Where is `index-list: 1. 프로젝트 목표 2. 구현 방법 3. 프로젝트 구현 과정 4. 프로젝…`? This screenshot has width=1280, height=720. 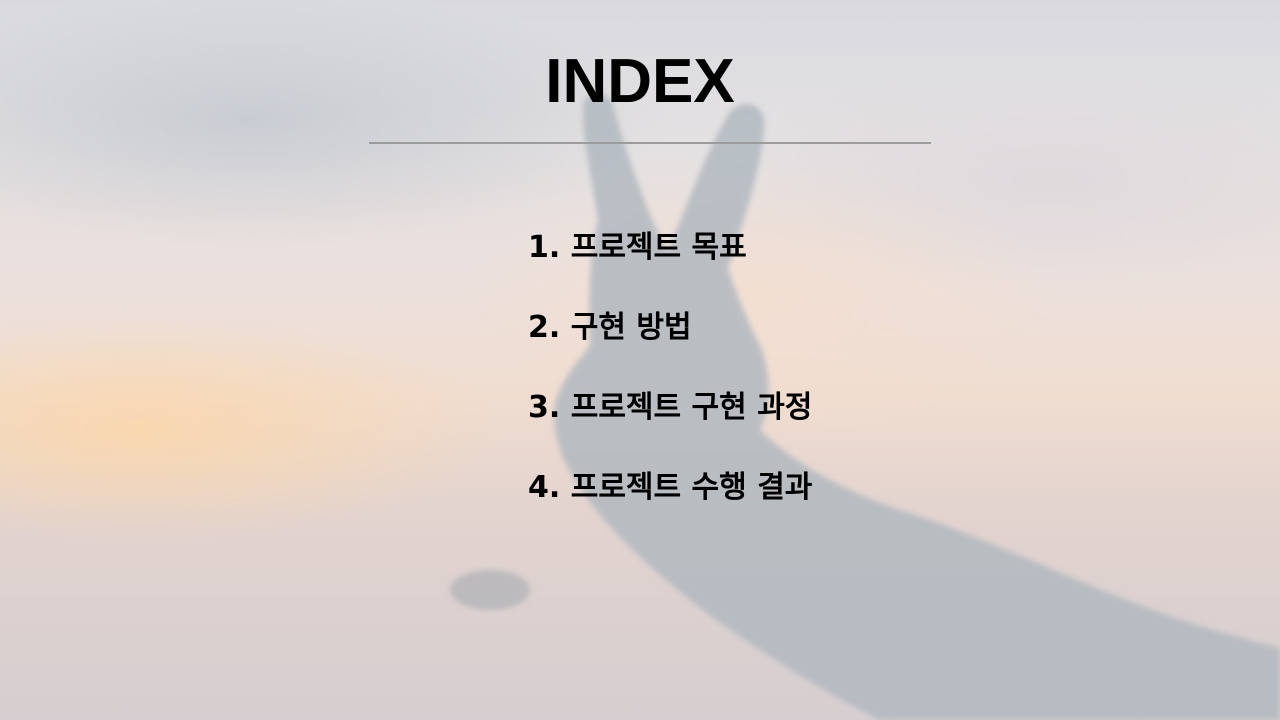
index-list: 1. 프로젝트 목표 2. 구현 방법 3. 프로젝트 구현 과정 4. 프로젝… is located at coordinates (670, 382).